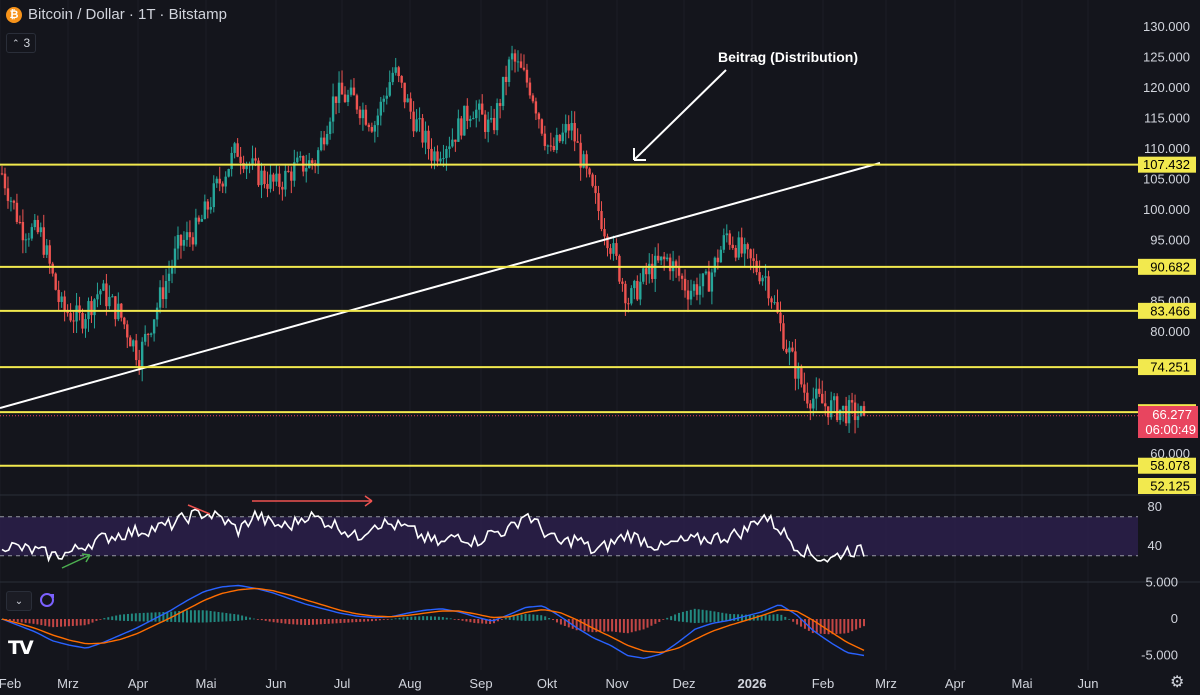  What do you see at coordinates (683, 683) in the screenshot?
I see `x-tick-label: Dez` at bounding box center [683, 683].